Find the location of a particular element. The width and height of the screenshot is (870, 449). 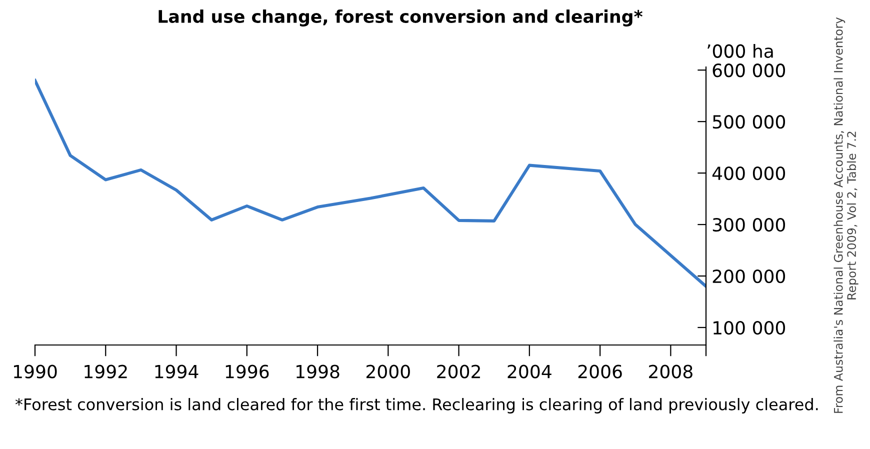

x-tick-label: 2004 is located at coordinates (530, 371).